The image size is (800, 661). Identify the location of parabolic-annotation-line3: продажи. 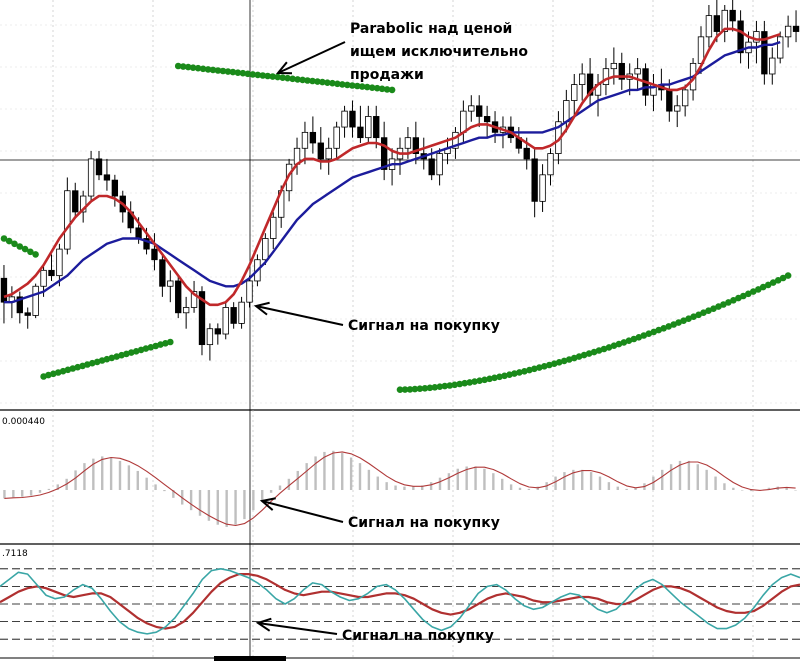
(387, 75).